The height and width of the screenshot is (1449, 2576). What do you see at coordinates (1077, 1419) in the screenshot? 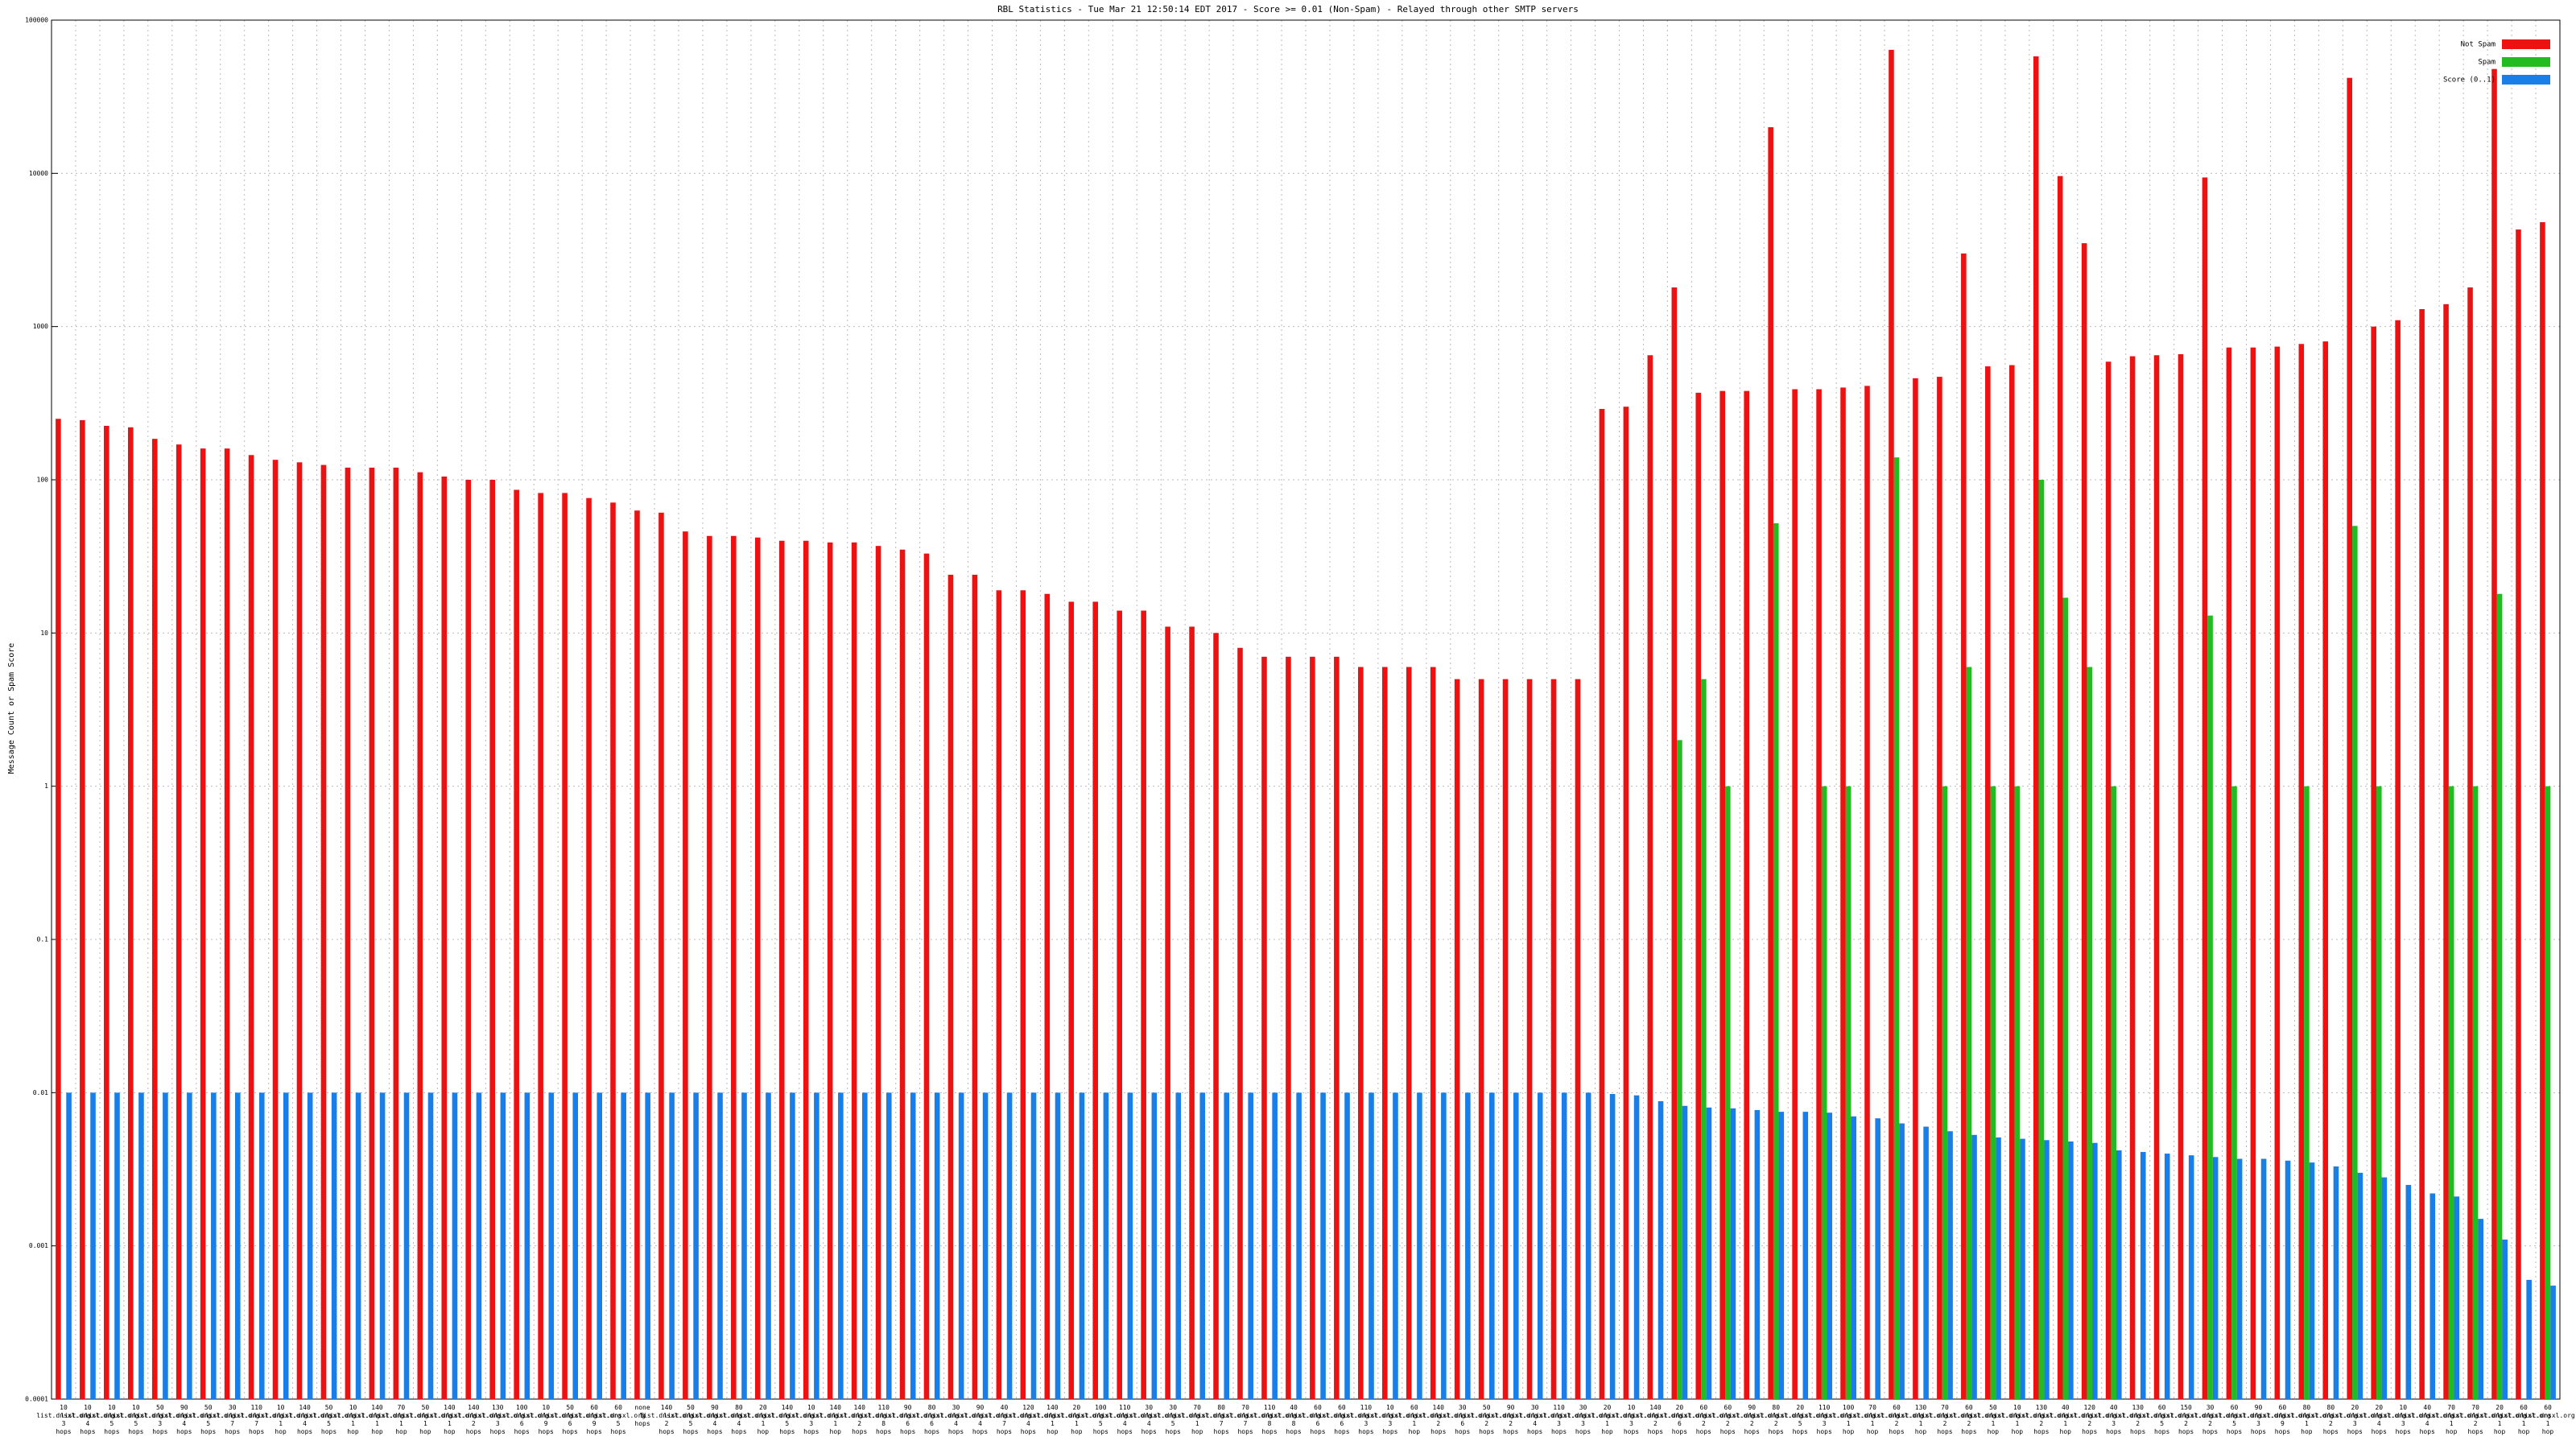
I see `x-tick-label: 20 list.dnsxl.org 1 hop` at bounding box center [1077, 1419].